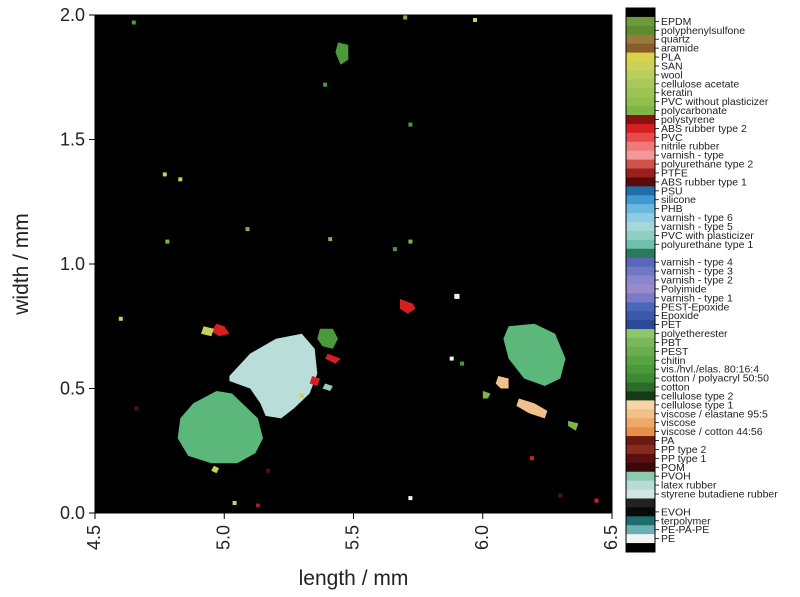  I want to click on legend-label: varnish - type 6, so click(697, 218).